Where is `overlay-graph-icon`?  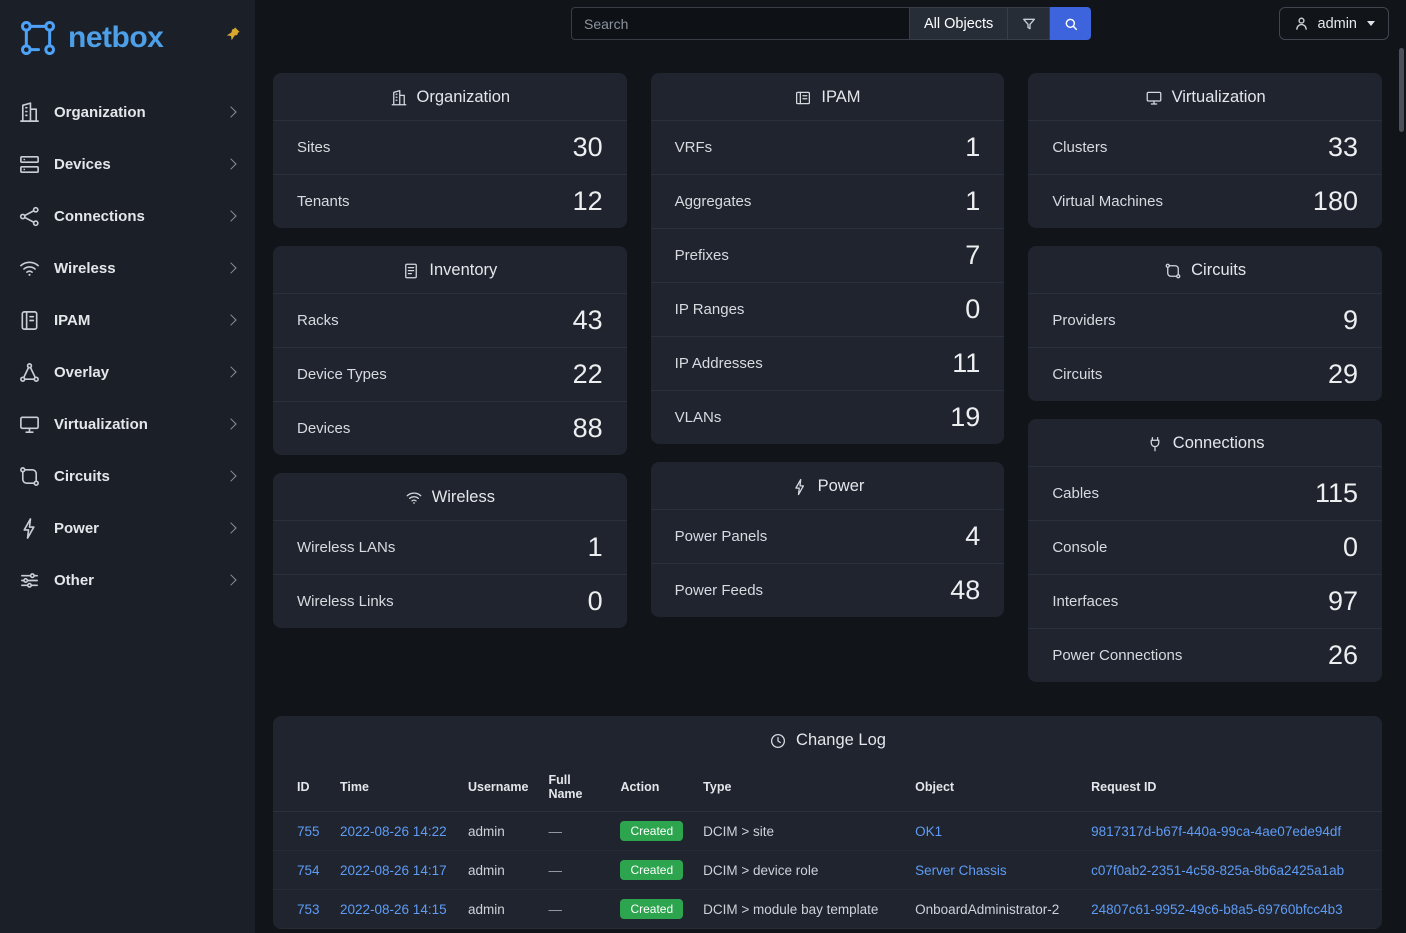 overlay-graph-icon is located at coordinates (29, 372).